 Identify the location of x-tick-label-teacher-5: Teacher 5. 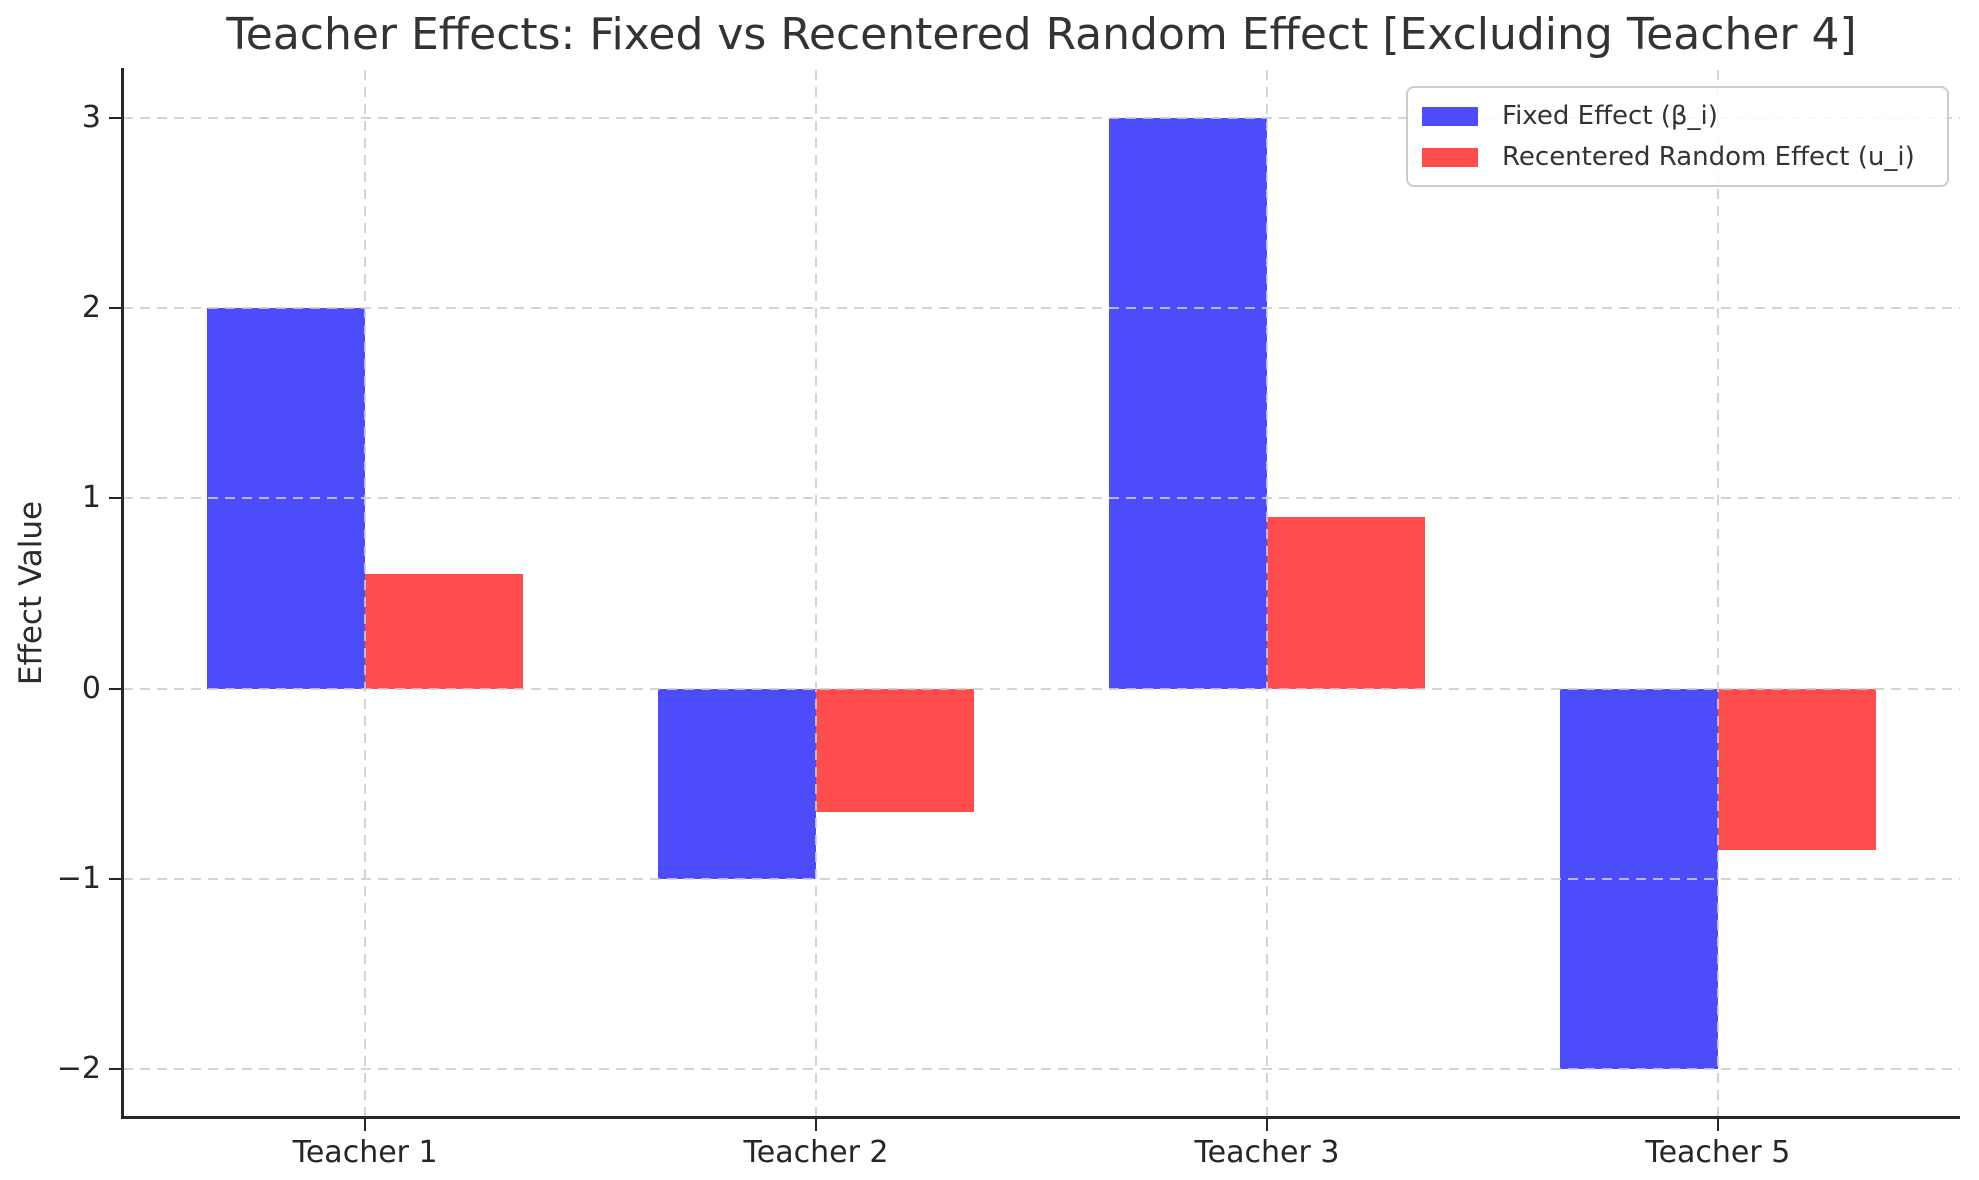
(1718, 1152).